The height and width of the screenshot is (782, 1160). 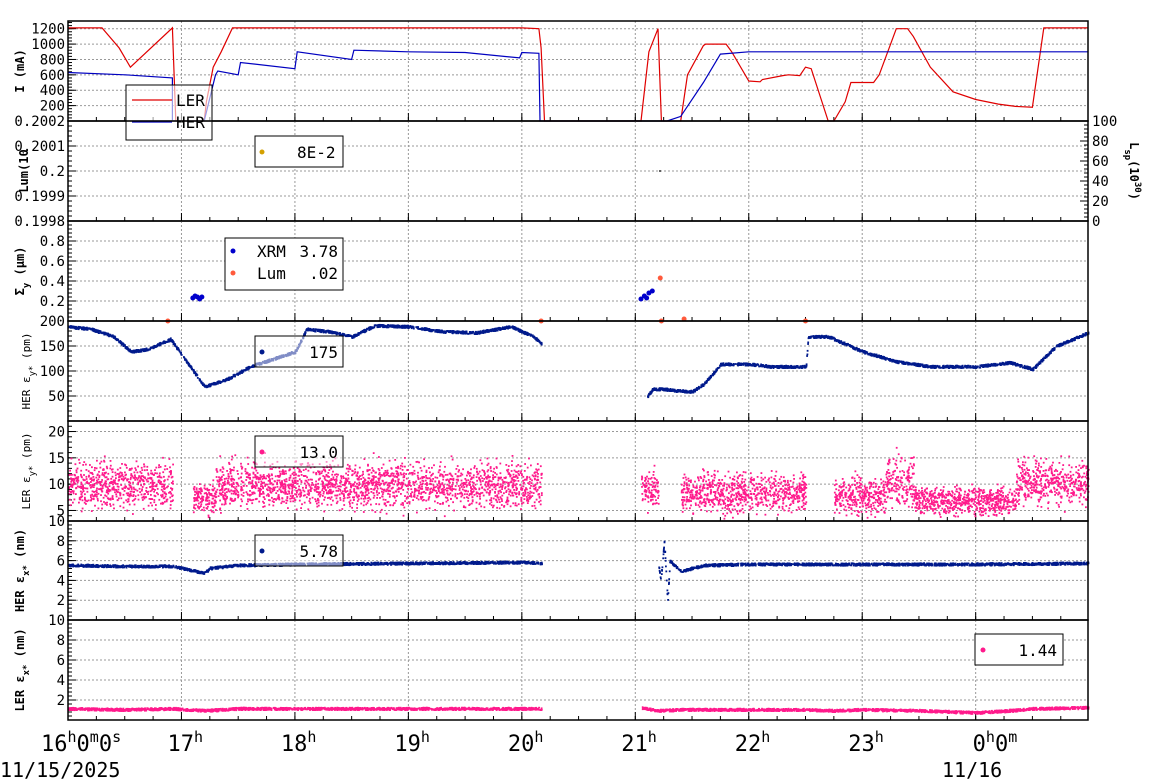 I want to click on y-tick-label: 15, so click(x=56, y=459).